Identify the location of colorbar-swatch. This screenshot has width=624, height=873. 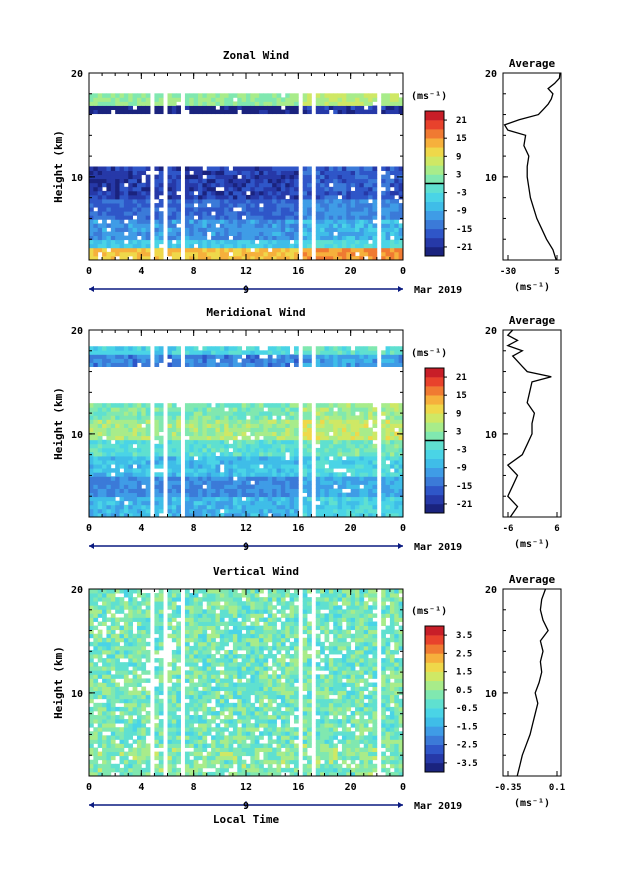
(434, 490).